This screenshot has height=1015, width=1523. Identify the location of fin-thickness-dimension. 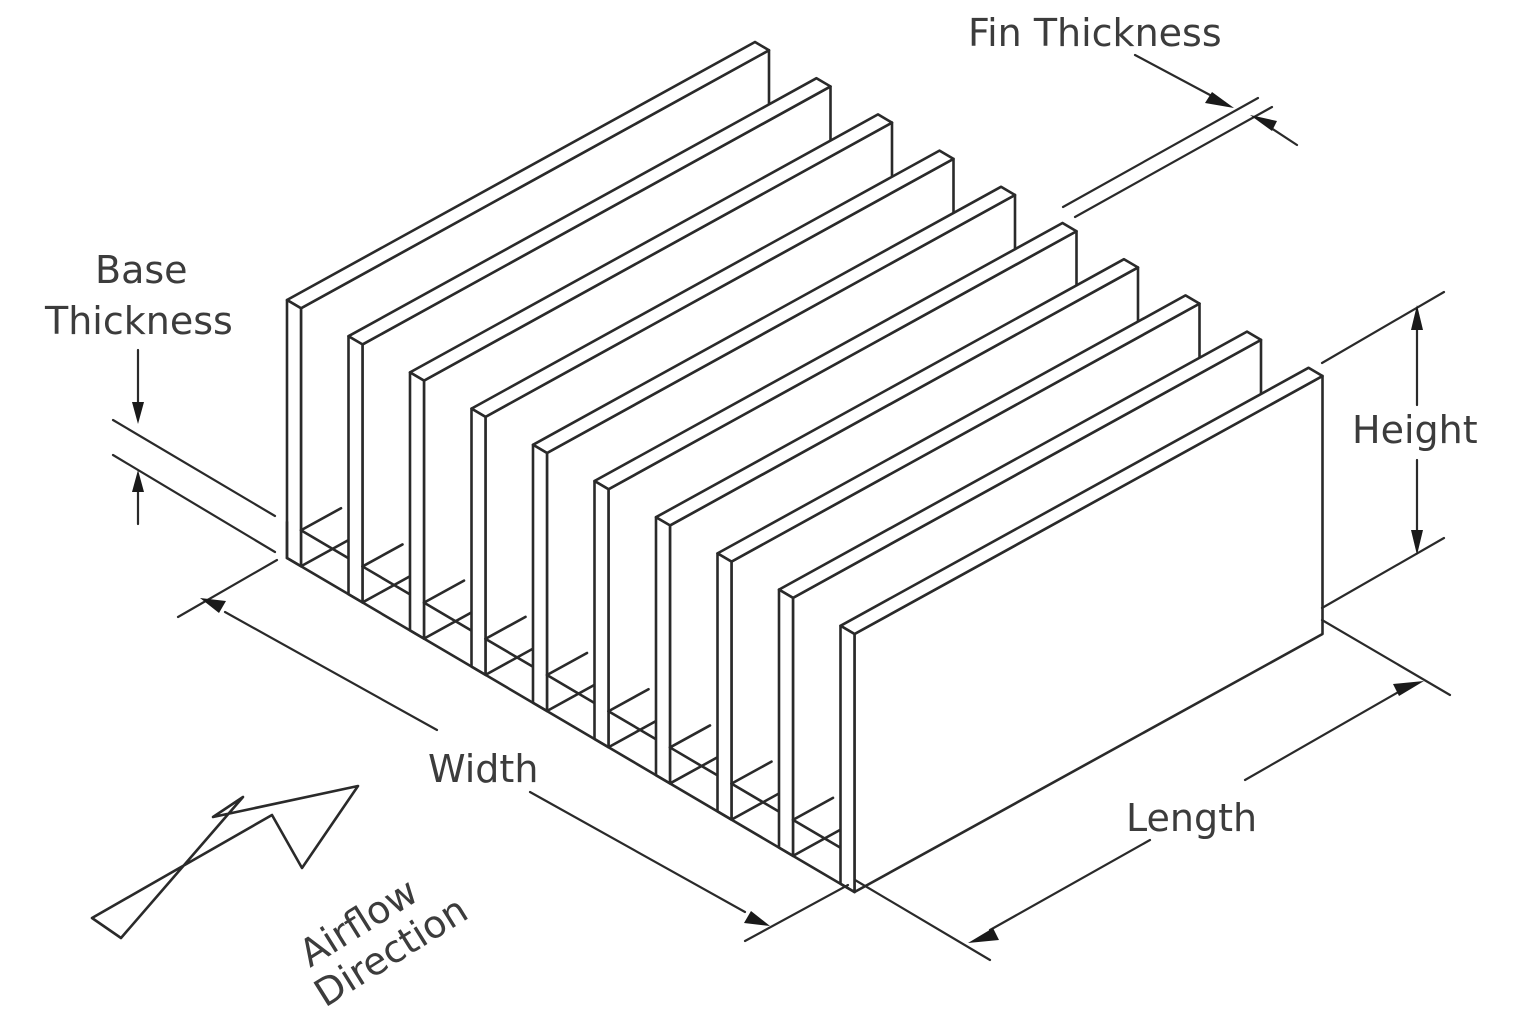
(1180, 136).